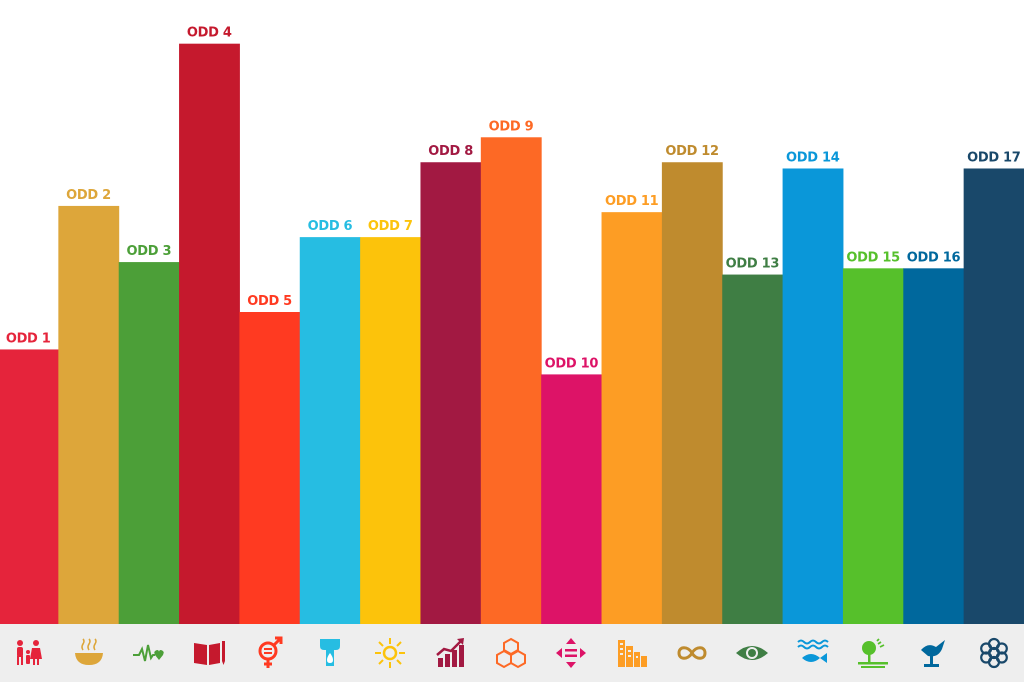  I want to click on book-pencil-icon, so click(210, 653).